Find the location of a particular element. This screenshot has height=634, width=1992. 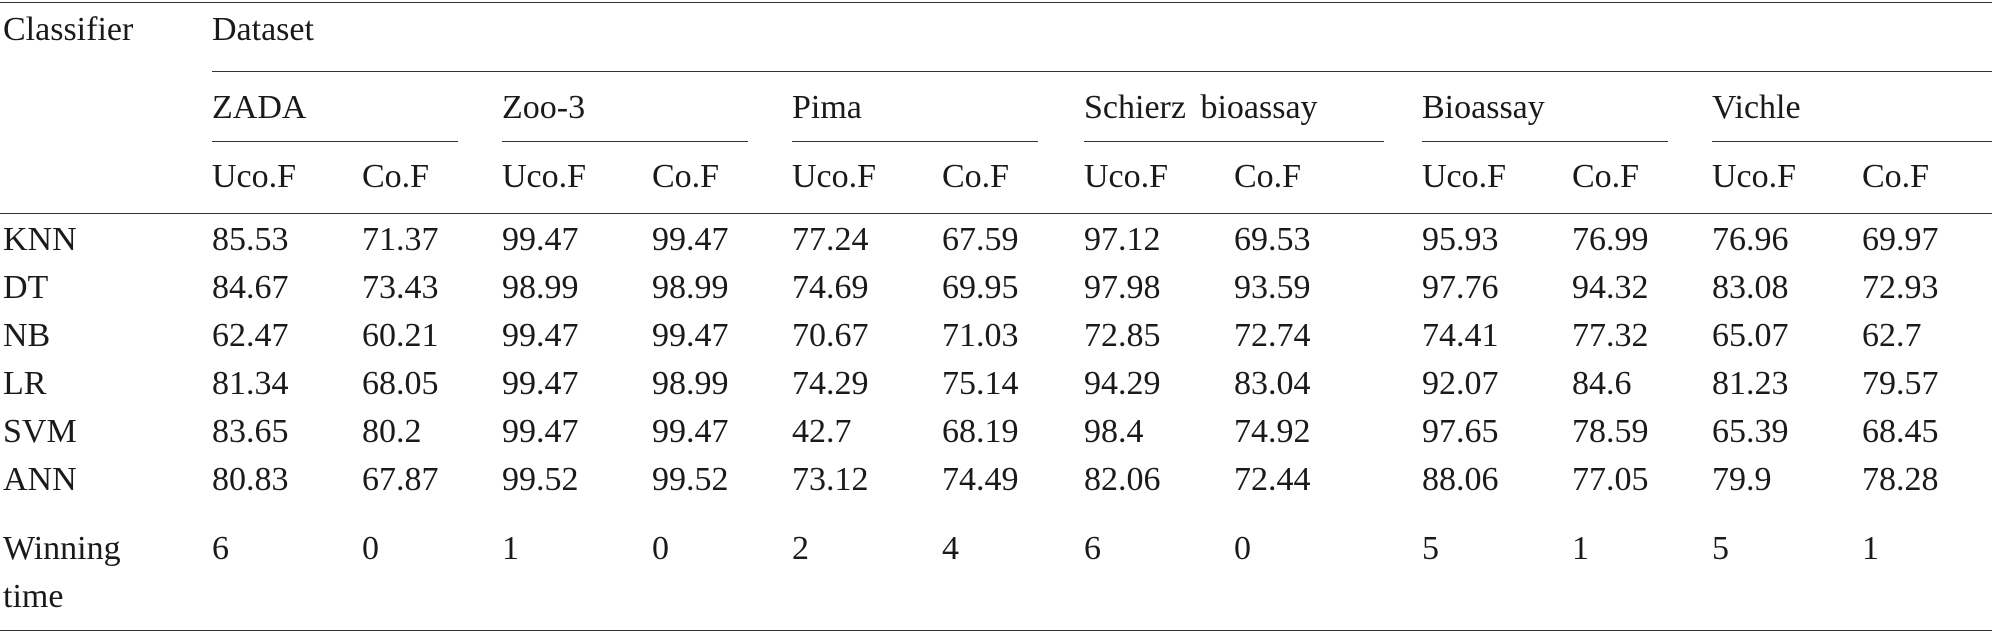

table-cell: 79.57 is located at coordinates (1900, 383).